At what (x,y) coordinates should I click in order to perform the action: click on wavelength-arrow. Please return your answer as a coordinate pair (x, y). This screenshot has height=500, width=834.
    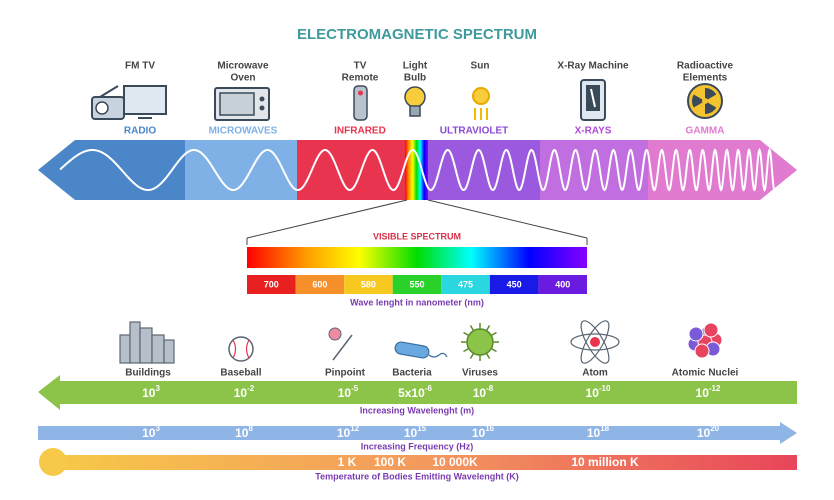
    Looking at the image, I should click on (417, 392).